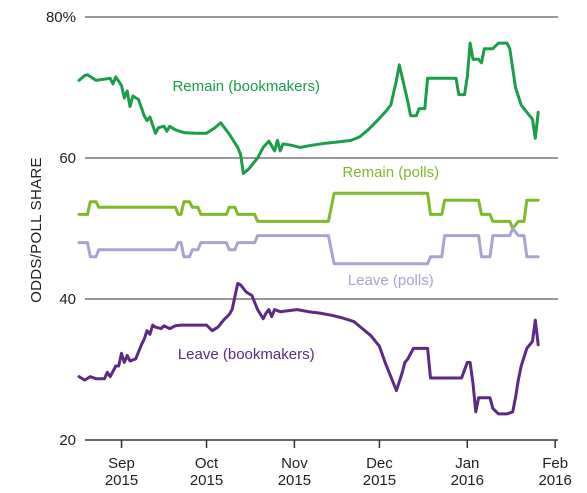 The height and width of the screenshot is (493, 587). What do you see at coordinates (207, 463) in the screenshot?
I see `x-tick-label-month: Oct` at bounding box center [207, 463].